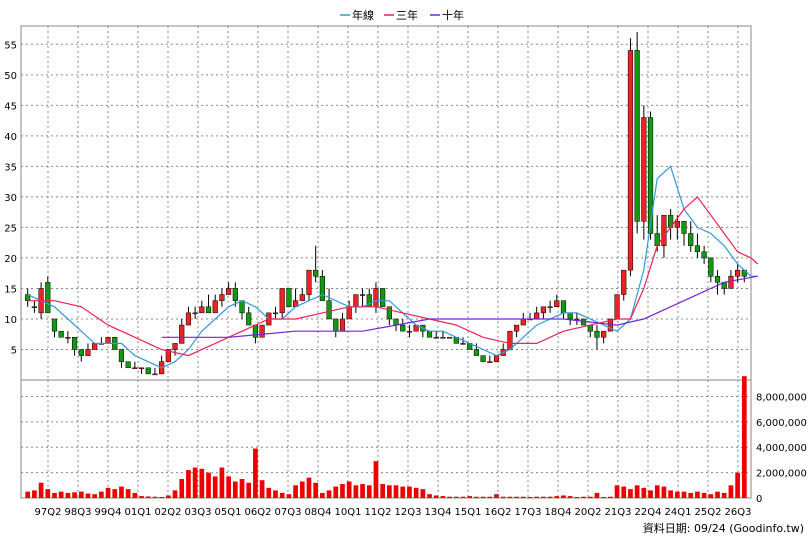  What do you see at coordinates (407, 15) in the screenshot?
I see `legend-label-three-year: 三年` at bounding box center [407, 15].